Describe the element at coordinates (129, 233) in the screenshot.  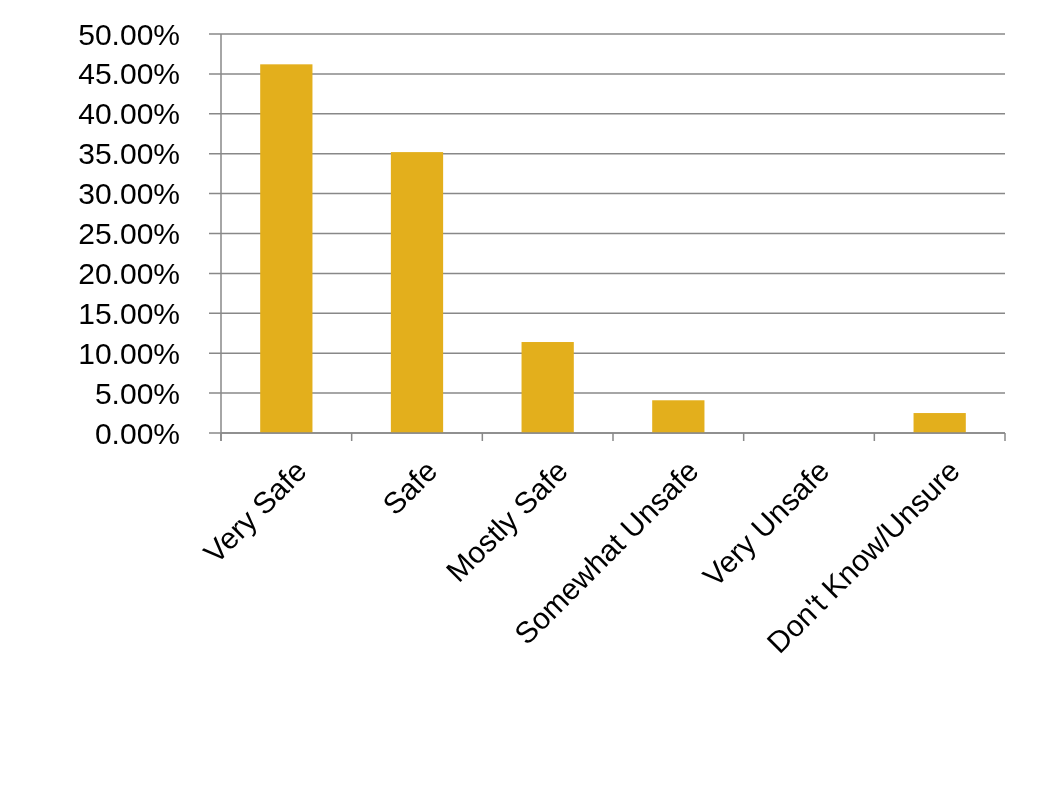
I see `y-tick-label: 25.00%` at that location.